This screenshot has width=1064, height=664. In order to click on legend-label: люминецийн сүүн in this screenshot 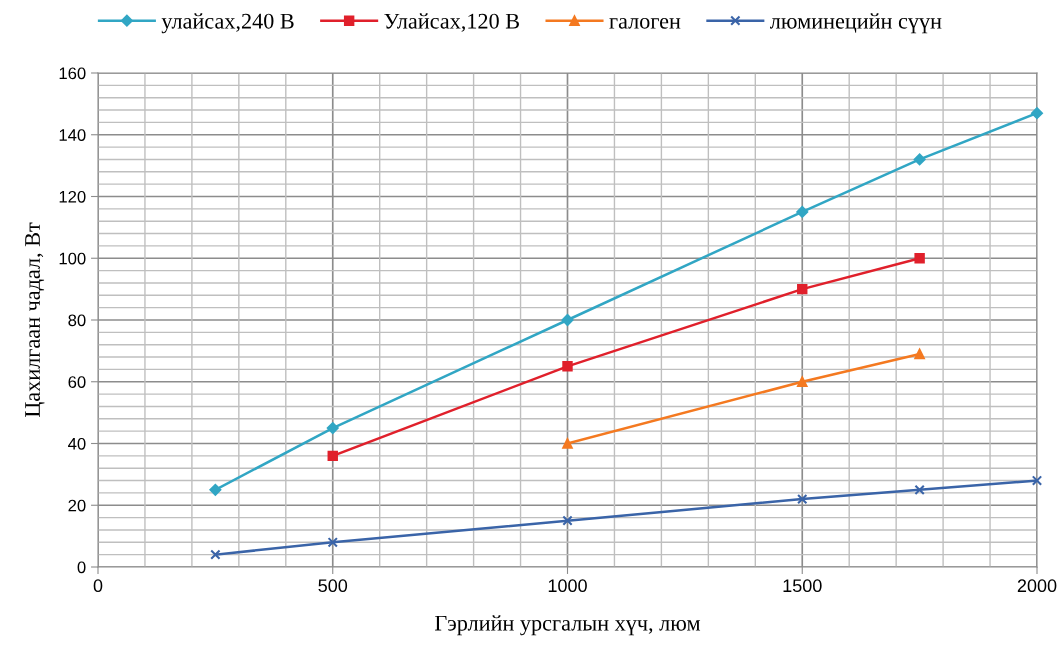, I will do `click(856, 23)`.